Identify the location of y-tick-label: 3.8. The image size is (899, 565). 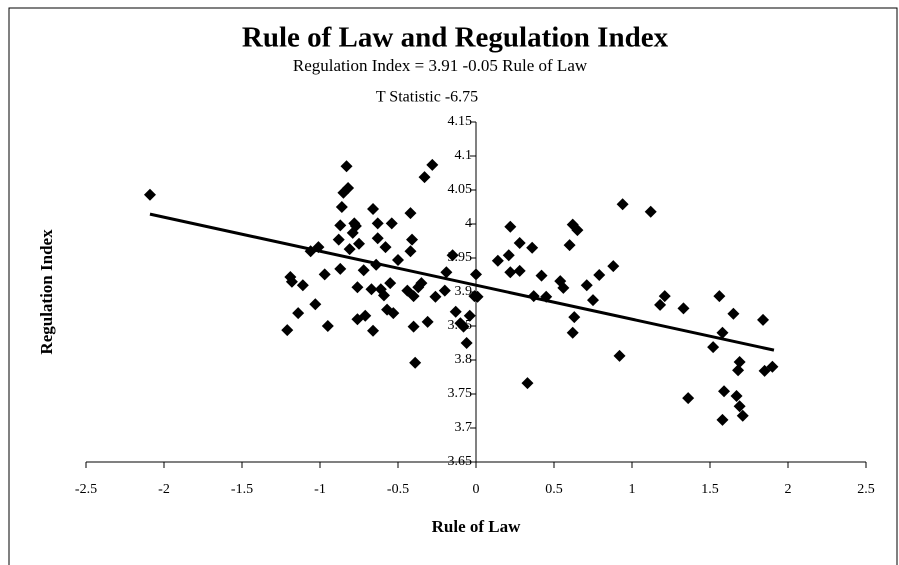
(464, 359).